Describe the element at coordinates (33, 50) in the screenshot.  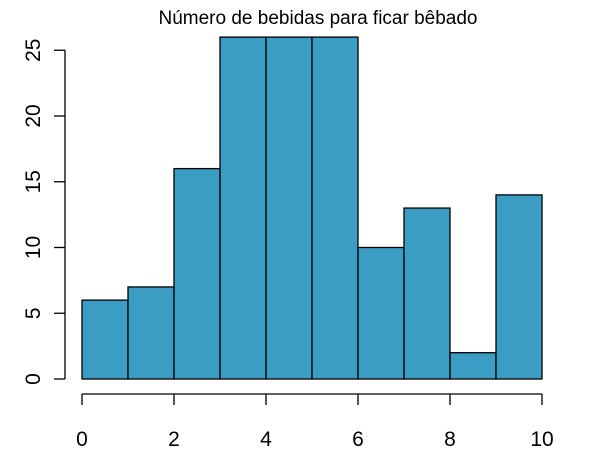
I see `y-tick-label: 25` at that location.